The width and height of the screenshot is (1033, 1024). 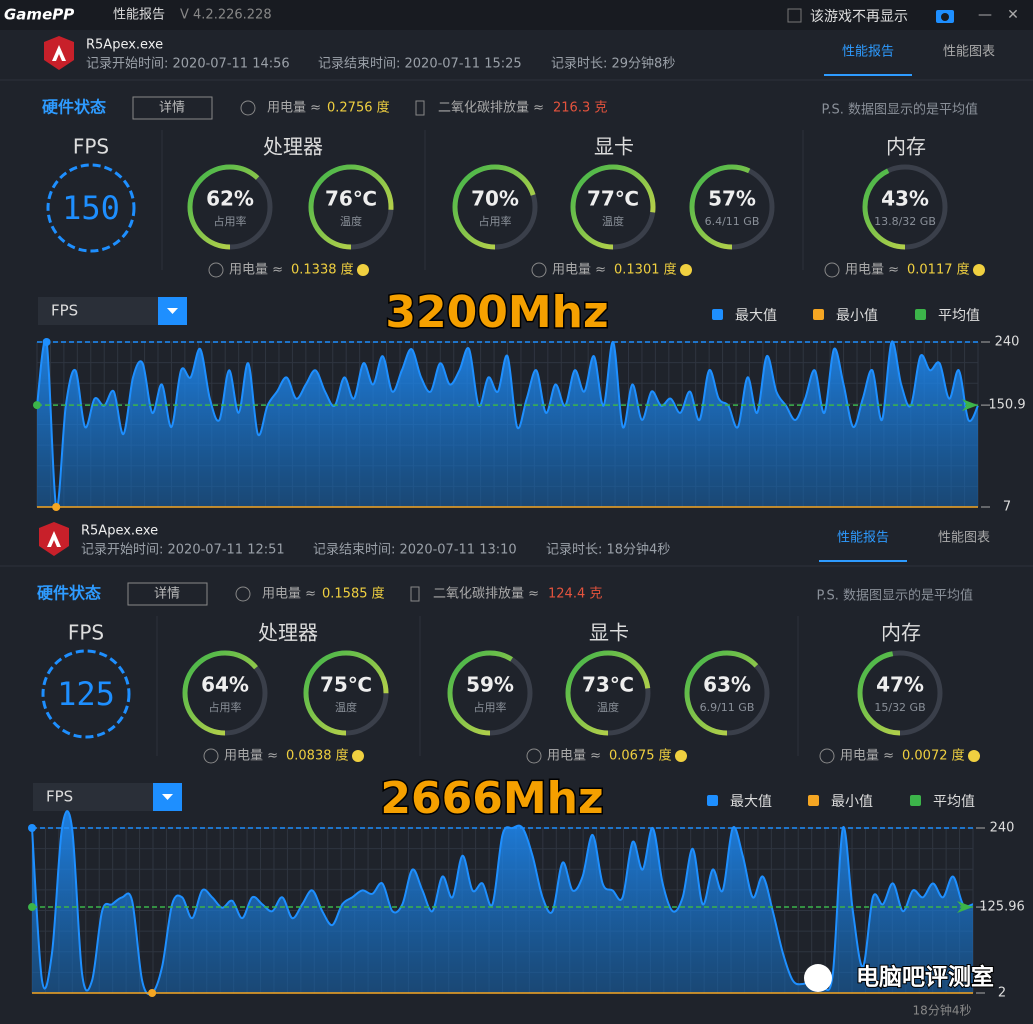 What do you see at coordinates (905, 221) in the screenshot?
I see `gauge-sub: 13.8/32 GB` at bounding box center [905, 221].